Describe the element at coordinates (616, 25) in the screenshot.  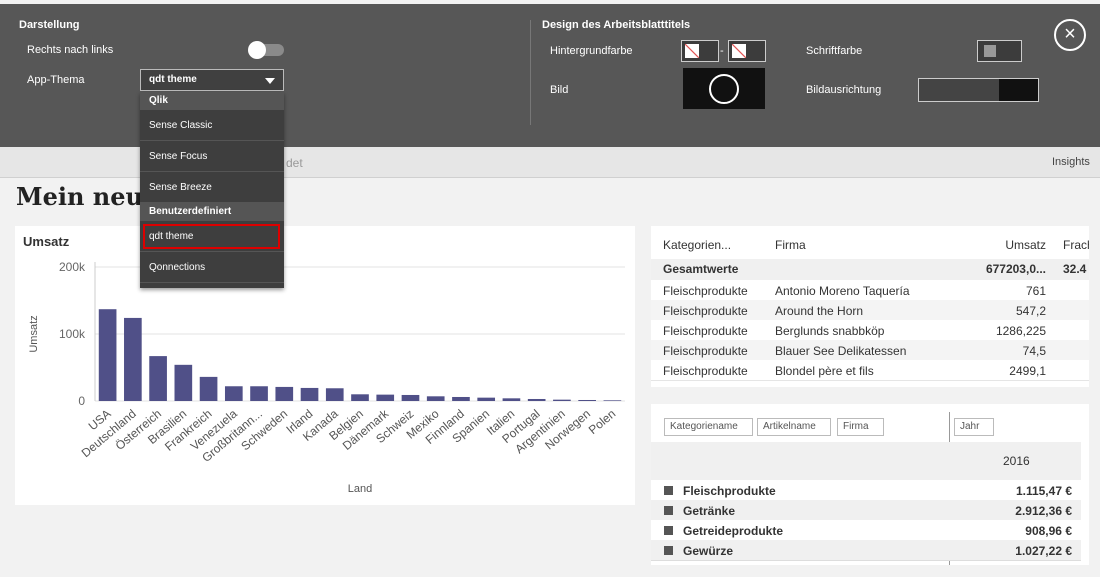
I see `section-title: Design des Arbeitsblatttitels` at that location.